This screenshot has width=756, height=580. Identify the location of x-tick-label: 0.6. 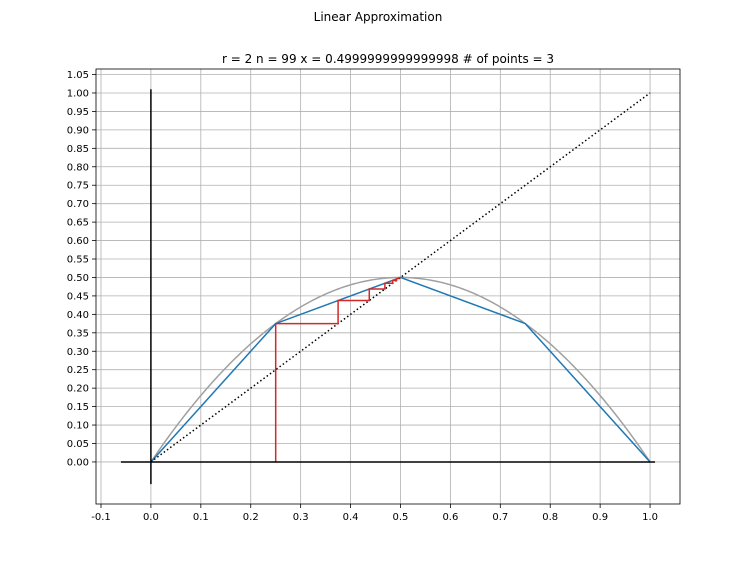
(450, 517).